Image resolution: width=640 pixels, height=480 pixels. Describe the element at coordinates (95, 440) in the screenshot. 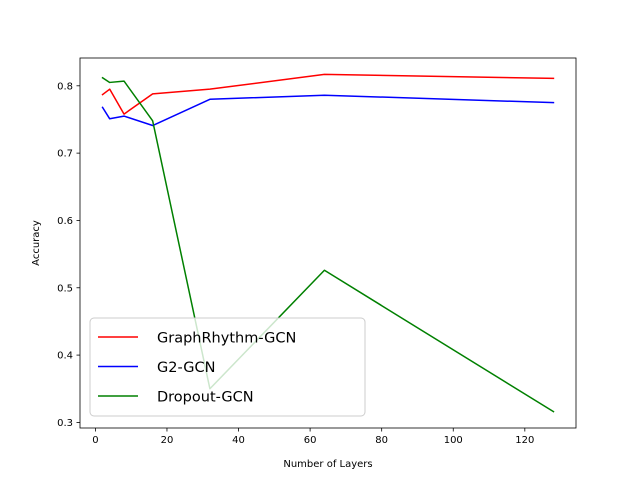

I see `x-tick-label: 0` at that location.